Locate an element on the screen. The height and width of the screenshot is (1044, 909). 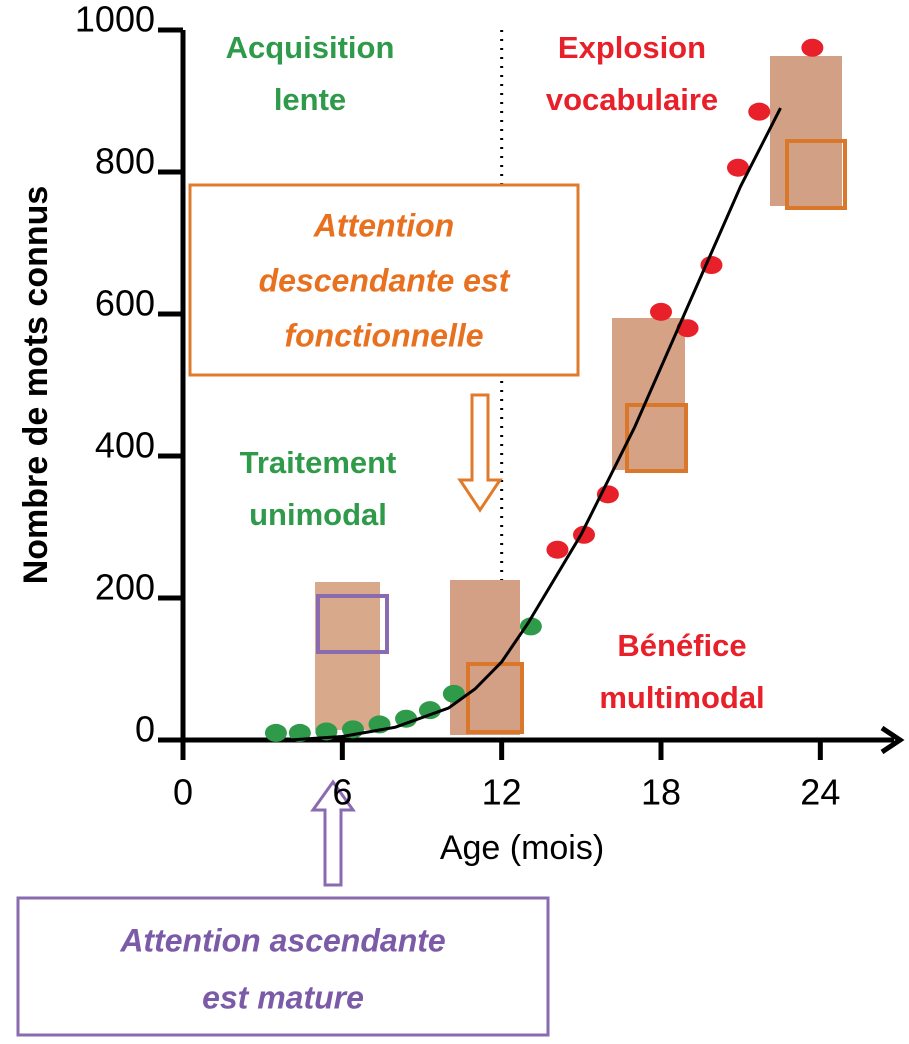
x-tick-label: 0 is located at coordinates (183, 792).